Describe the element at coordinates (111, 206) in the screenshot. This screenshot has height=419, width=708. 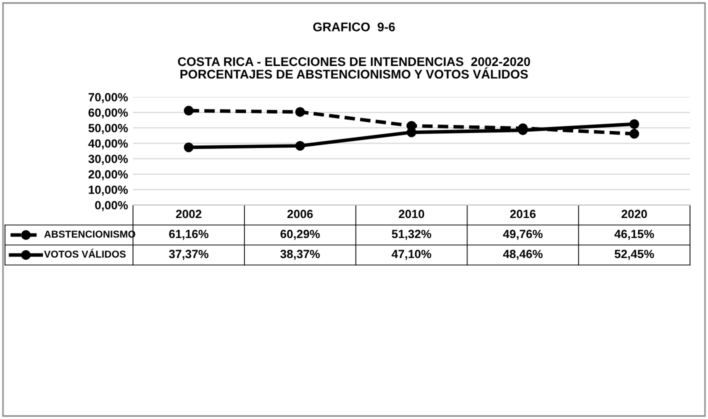
I see `y-tick-label: 0,00%` at that location.